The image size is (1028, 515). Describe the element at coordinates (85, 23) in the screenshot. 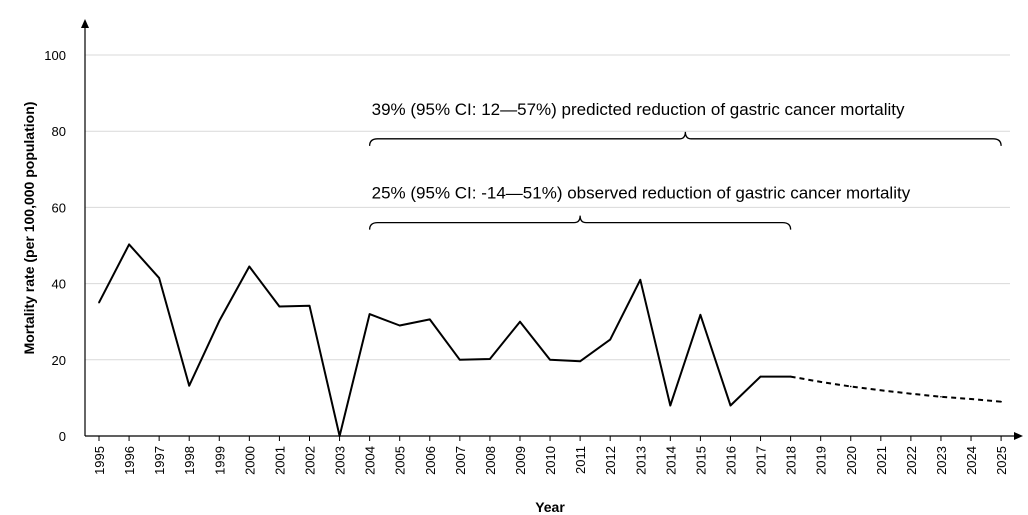

I see `y-axis-arrow` at that location.